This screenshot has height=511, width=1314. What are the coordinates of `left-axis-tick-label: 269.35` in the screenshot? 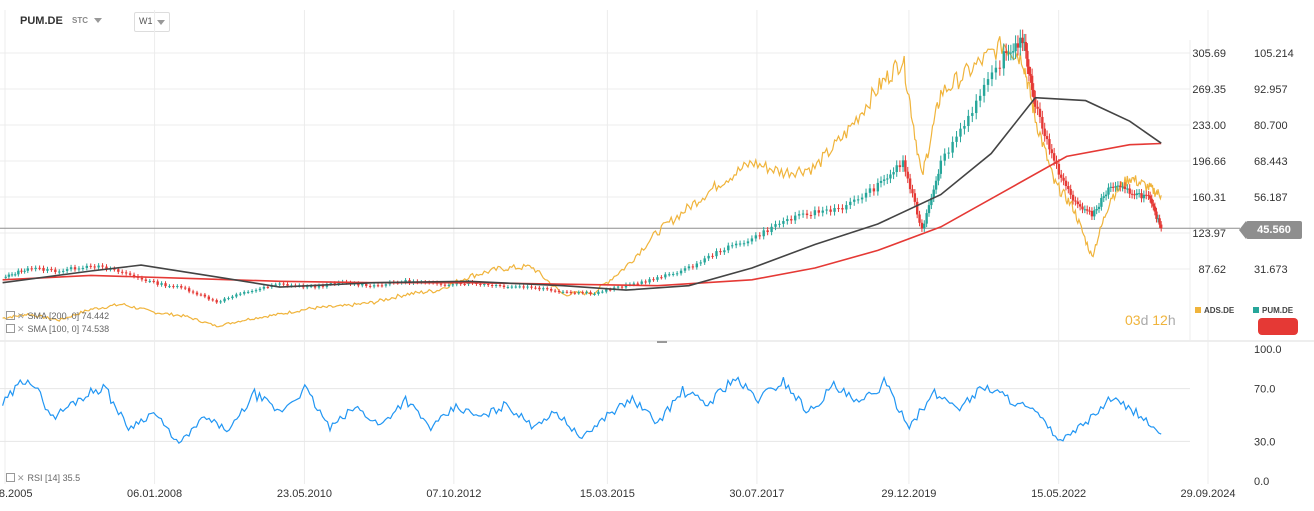 It's located at (1209, 90).